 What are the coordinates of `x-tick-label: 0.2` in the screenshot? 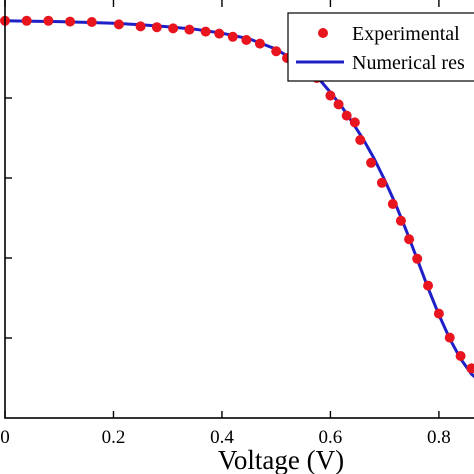 It's located at (114, 437).